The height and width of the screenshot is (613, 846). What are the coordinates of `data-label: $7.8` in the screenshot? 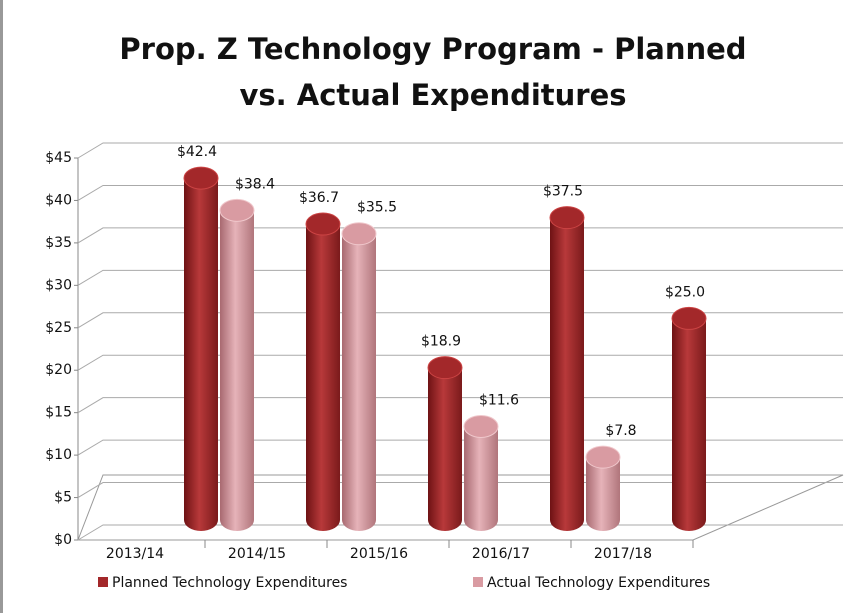 It's located at (620, 431).